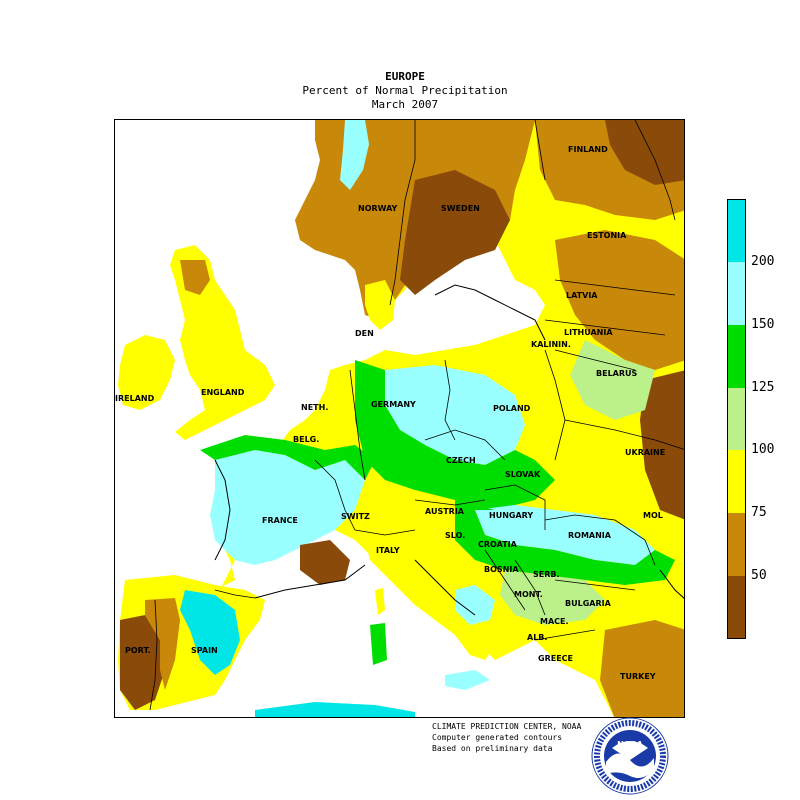  I want to click on land-sardinia, so click(378, 644).